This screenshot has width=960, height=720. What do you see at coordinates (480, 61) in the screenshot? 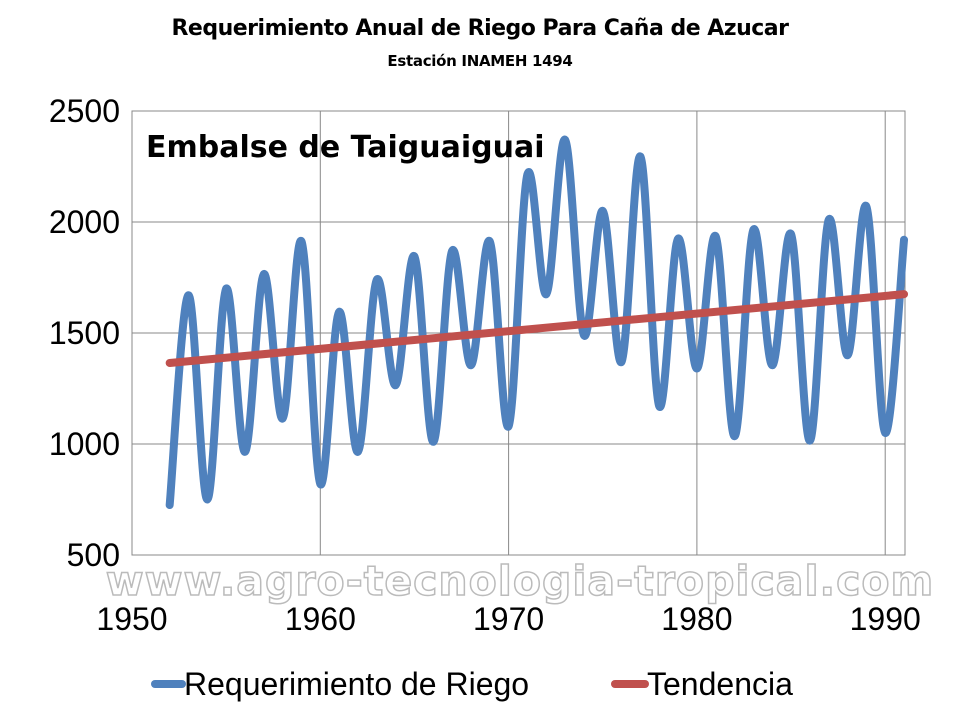
I see `chart-subtitle: Estación INAMEH 1494` at bounding box center [480, 61].